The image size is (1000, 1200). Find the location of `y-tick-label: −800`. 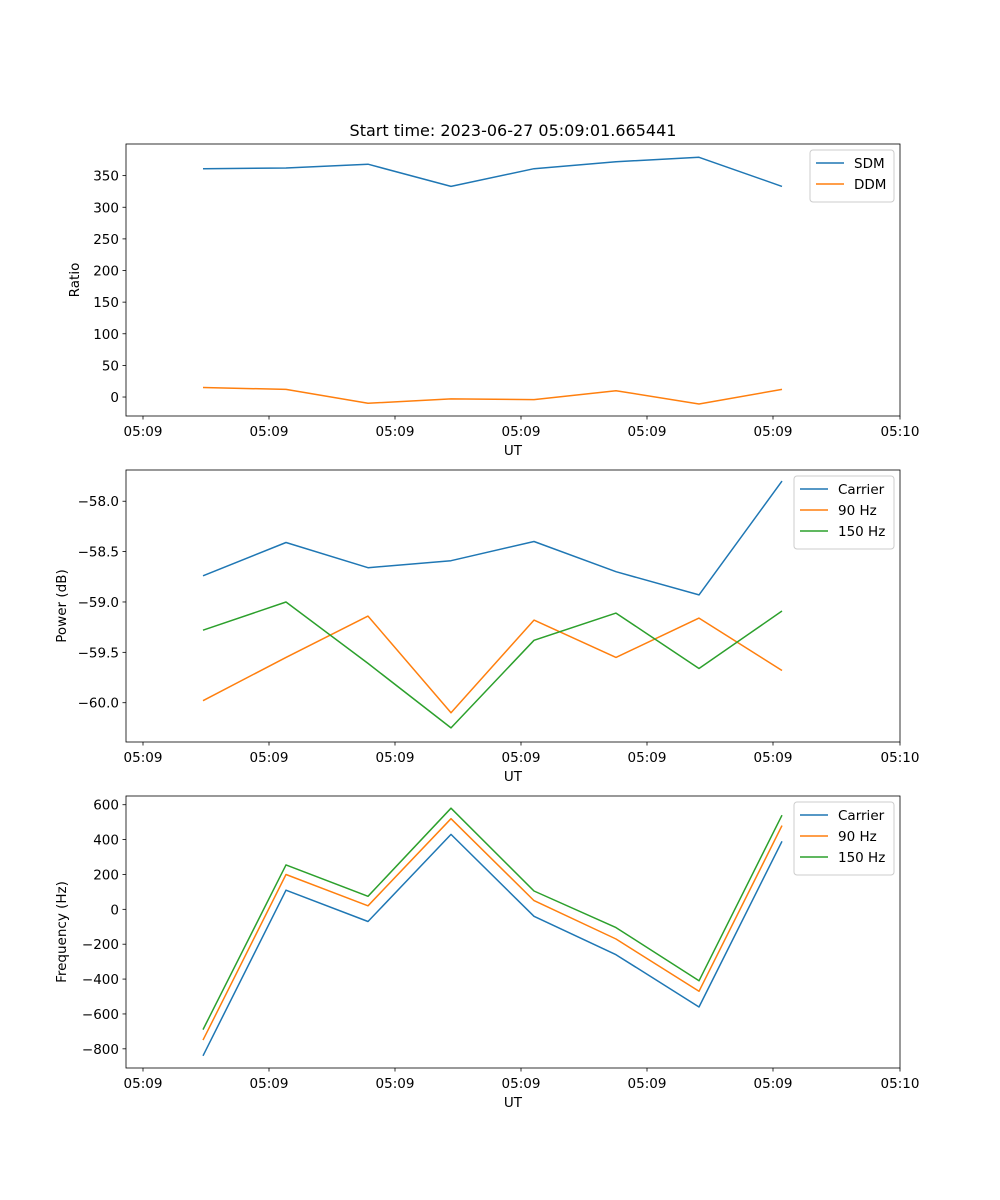

y-tick-label: −800 is located at coordinates (100, 1050).